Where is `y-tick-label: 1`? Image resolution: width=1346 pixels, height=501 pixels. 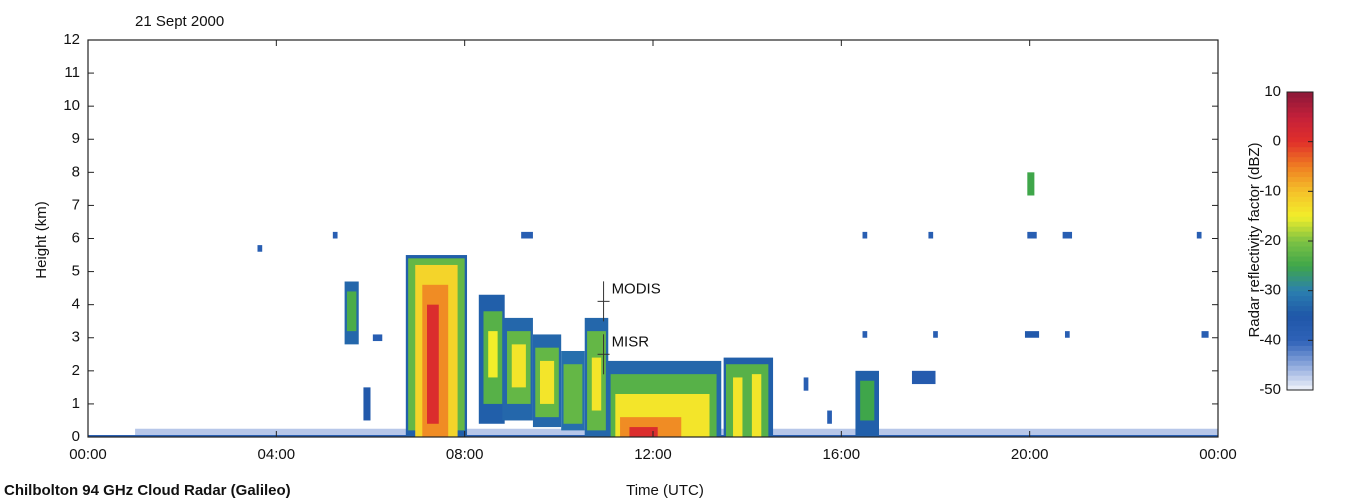 y-tick-label: 1 is located at coordinates (76, 403).